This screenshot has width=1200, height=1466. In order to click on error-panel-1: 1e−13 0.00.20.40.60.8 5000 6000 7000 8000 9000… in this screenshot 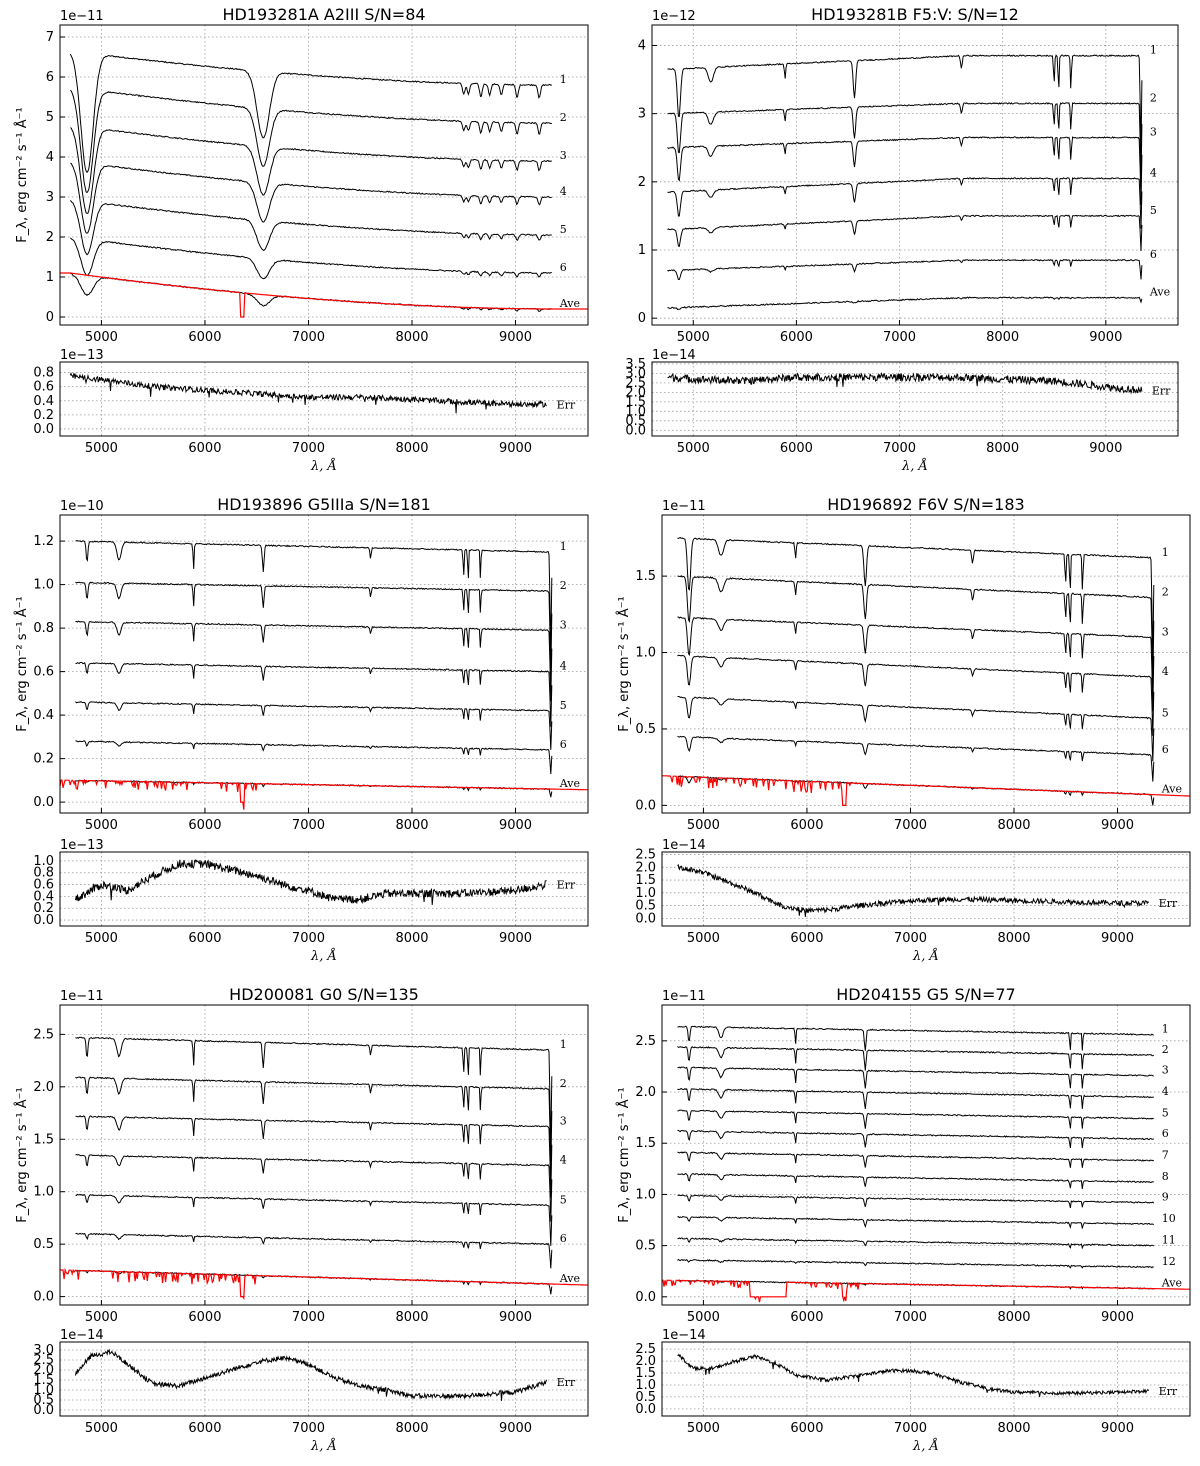, I will do `click(311, 411)`.